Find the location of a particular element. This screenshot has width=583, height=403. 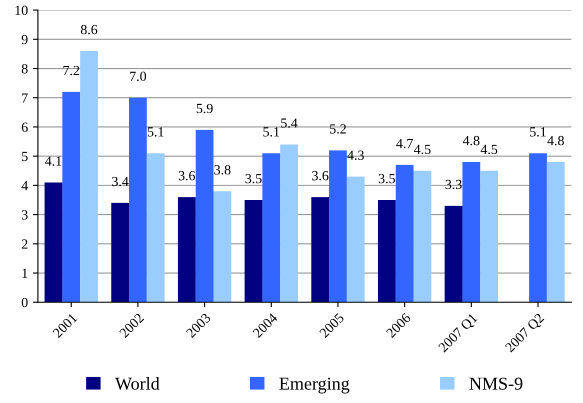

y-tick-label: 6 is located at coordinates (25, 127).